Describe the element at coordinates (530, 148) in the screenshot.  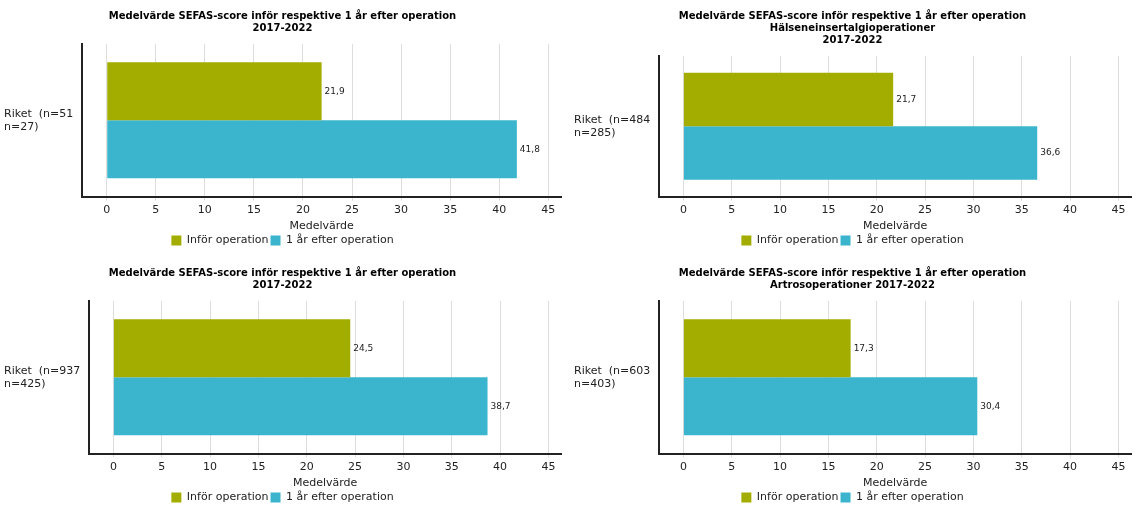
I see `data-label: 41,8` at that location.